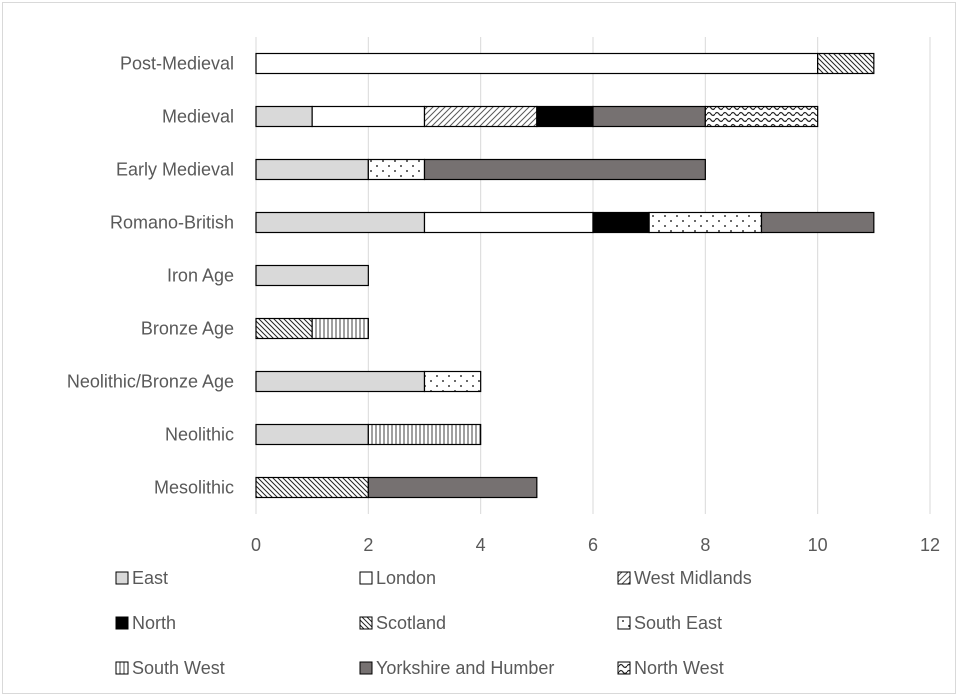 Image resolution: width=960 pixels, height=700 pixels. What do you see at coordinates (705, 222) in the screenshot?
I see `bar-segment-romano-british-south-east` at bounding box center [705, 222].